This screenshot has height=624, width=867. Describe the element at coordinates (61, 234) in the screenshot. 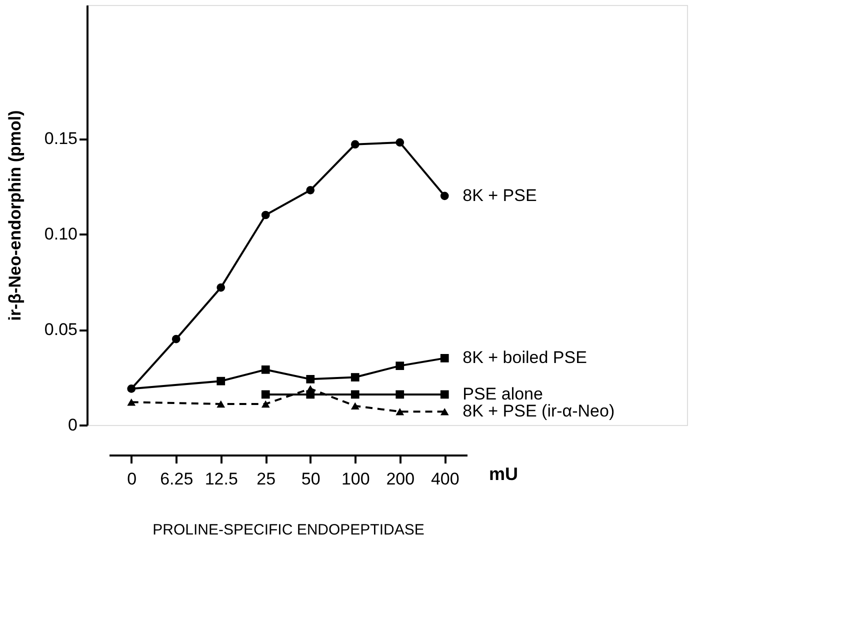

I see `y-tick-label: 0.10` at that location.